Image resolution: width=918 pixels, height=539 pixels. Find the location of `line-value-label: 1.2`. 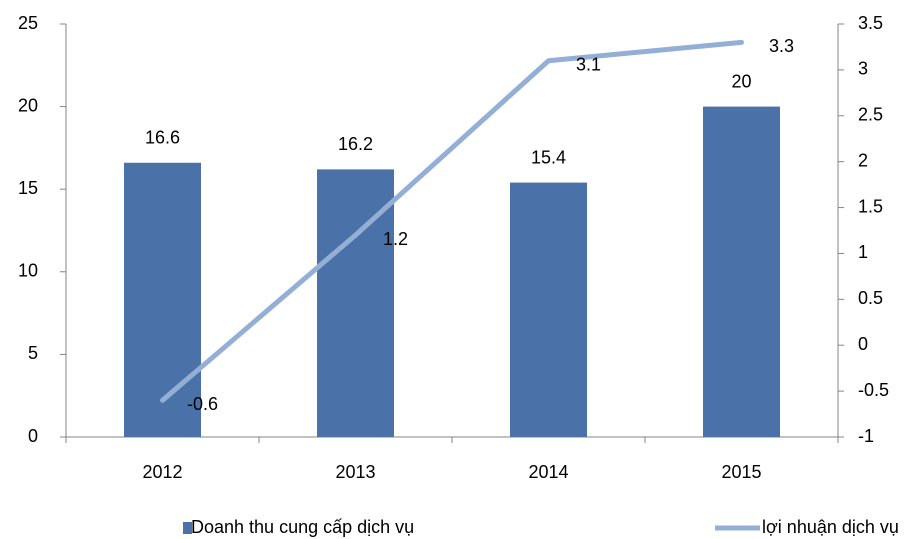

line-value-label: 1.2 is located at coordinates (395, 239).